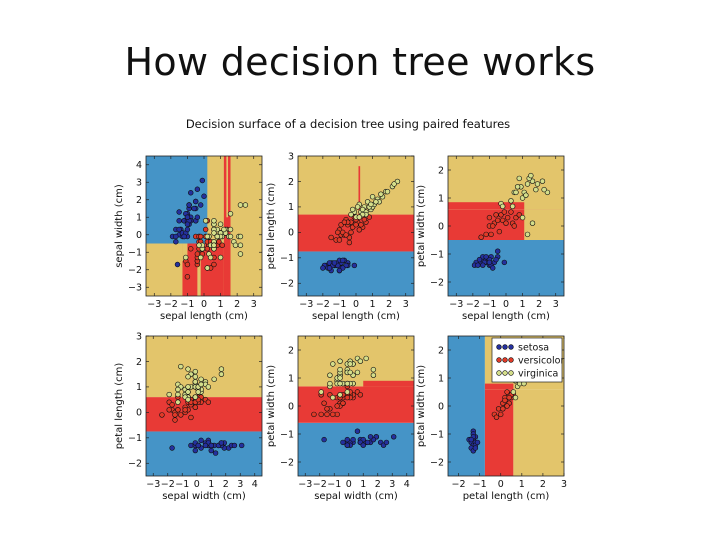 The width and height of the screenshot is (720, 540). Describe the element at coordinates (291, 406) in the screenshot. I see `y-tick-label: 0` at that location.